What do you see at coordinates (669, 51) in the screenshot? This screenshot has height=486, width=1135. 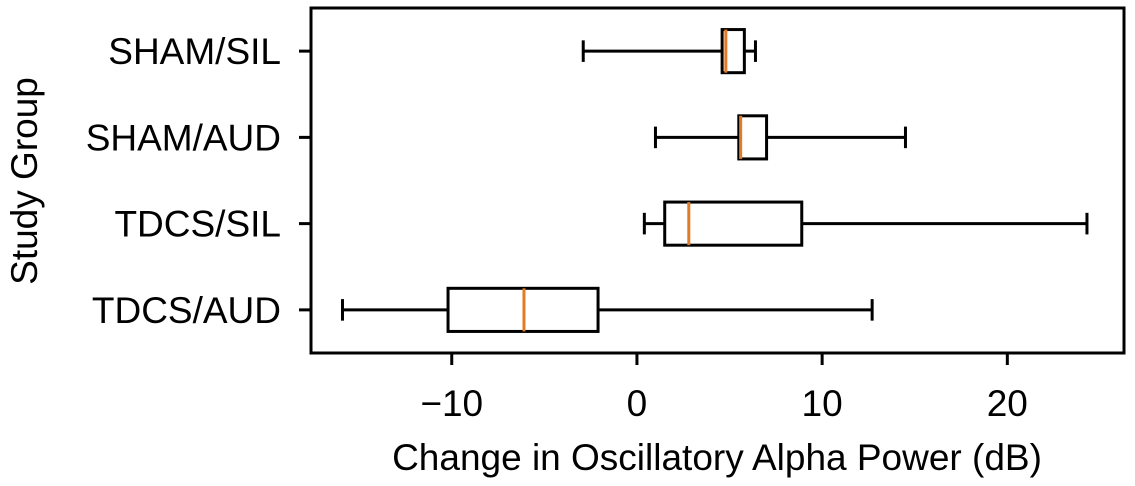 I see `box-sham-sil` at bounding box center [669, 51].